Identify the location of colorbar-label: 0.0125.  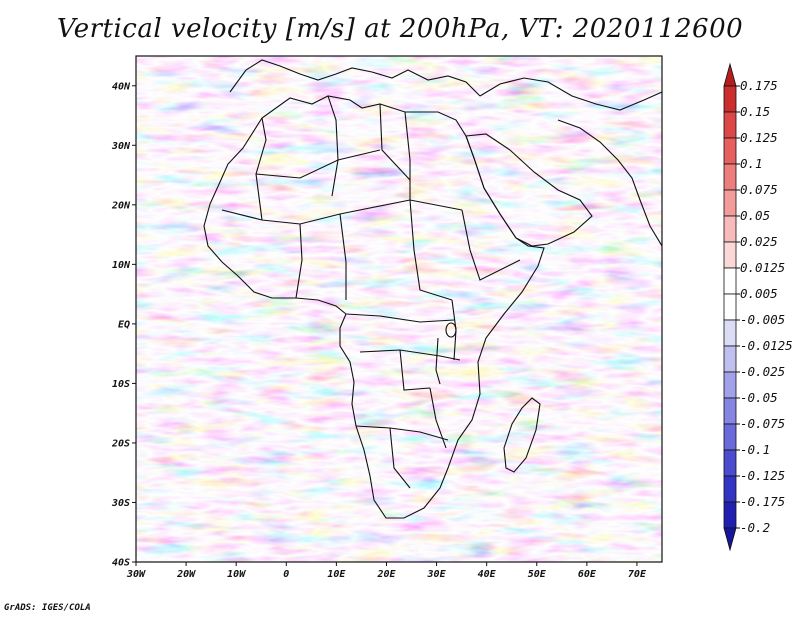
(762, 267).